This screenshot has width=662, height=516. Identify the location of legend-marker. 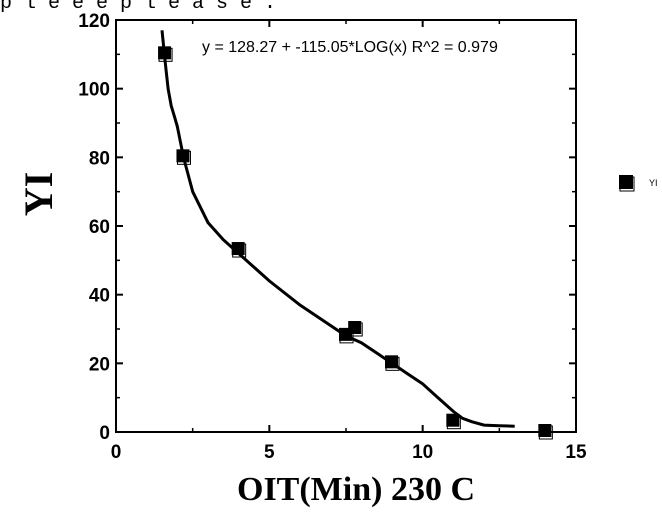
(626, 182).